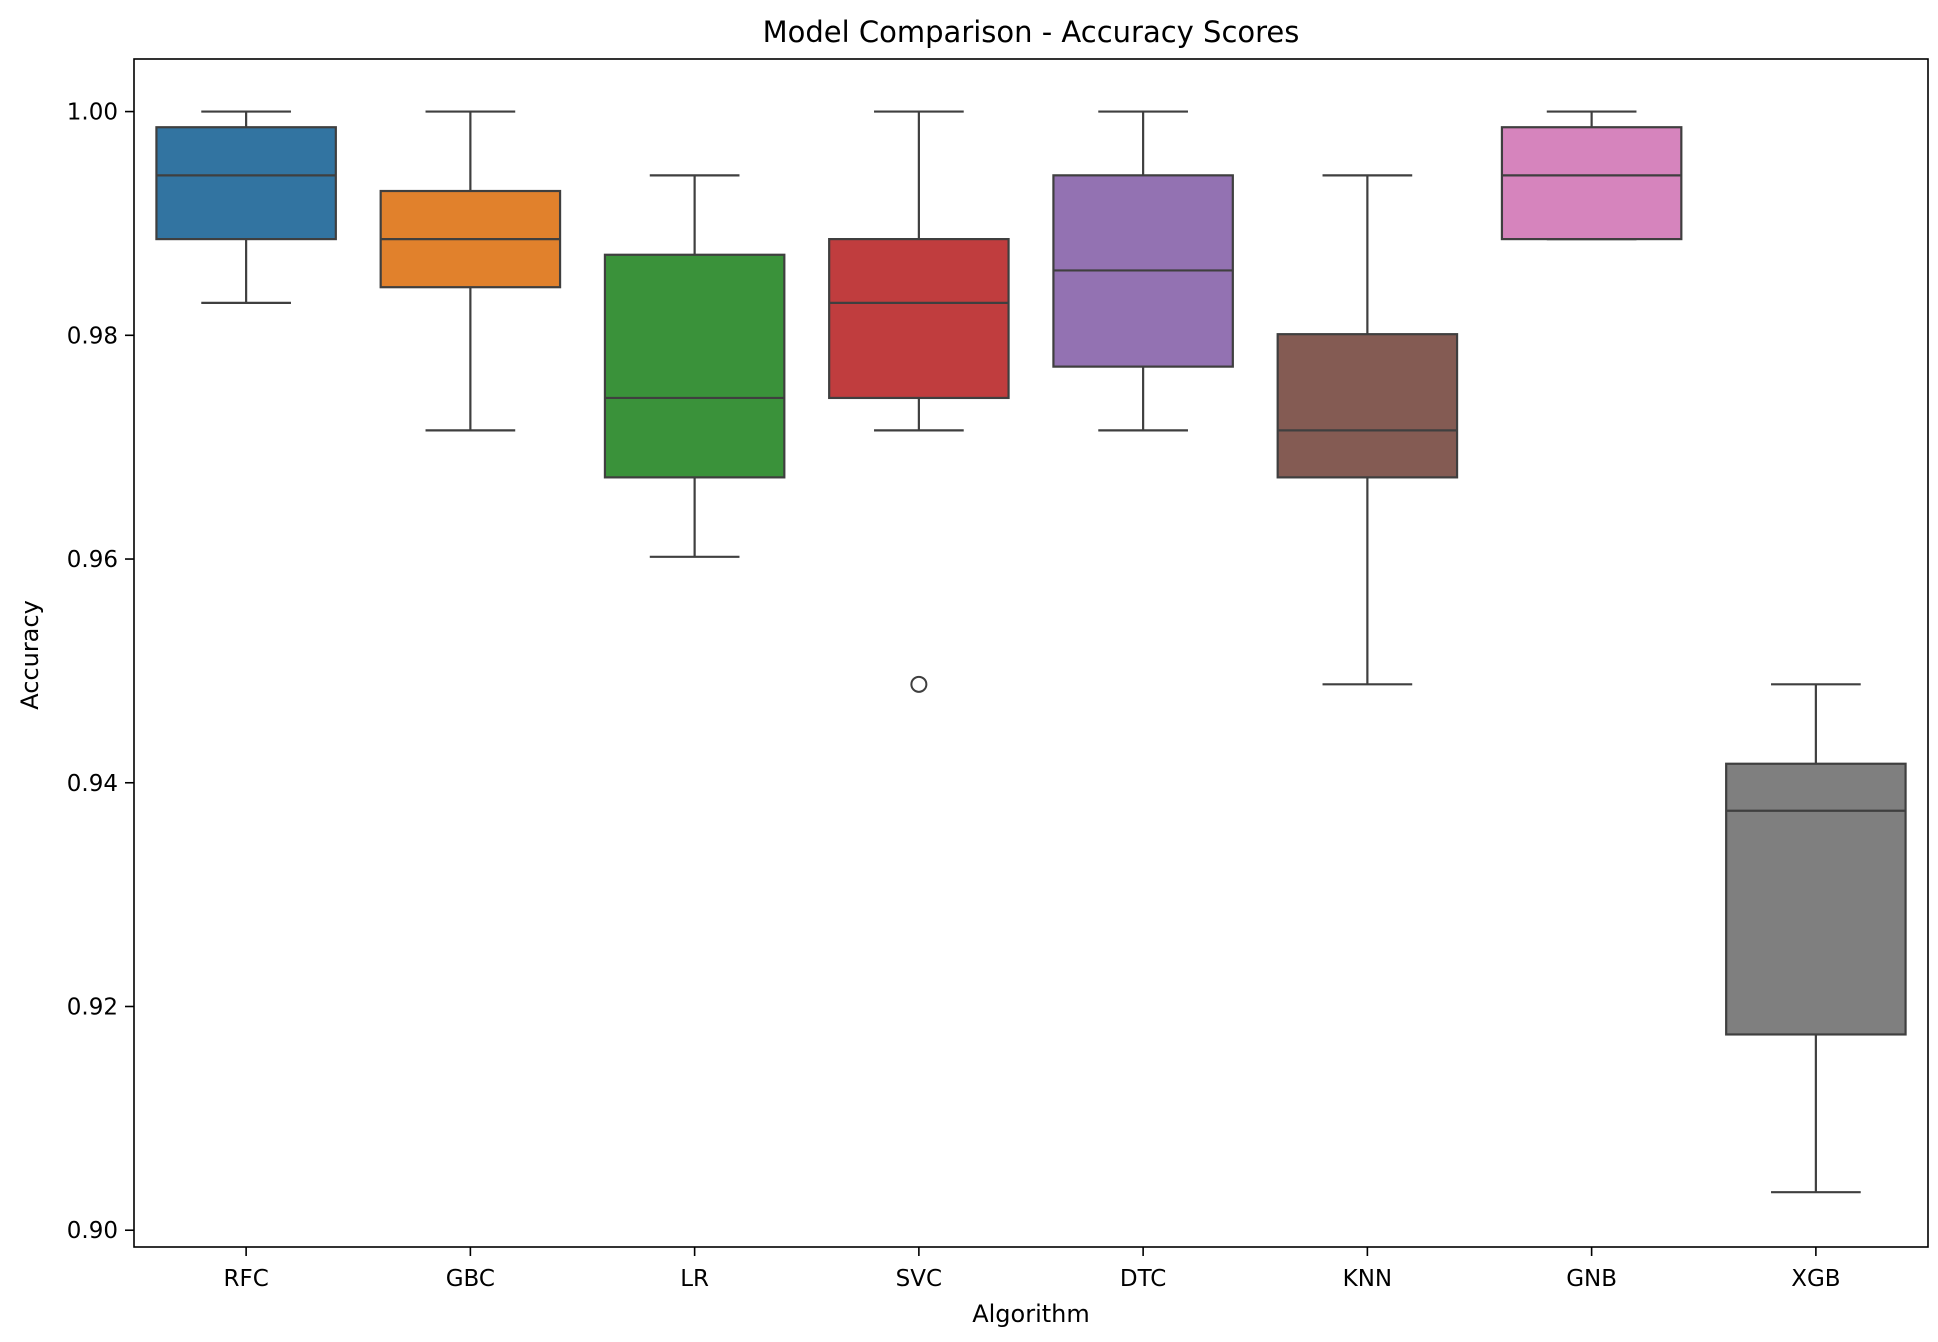  Describe the element at coordinates (92, 560) in the screenshot. I see `y-tick-label-3: 0.96` at that location.